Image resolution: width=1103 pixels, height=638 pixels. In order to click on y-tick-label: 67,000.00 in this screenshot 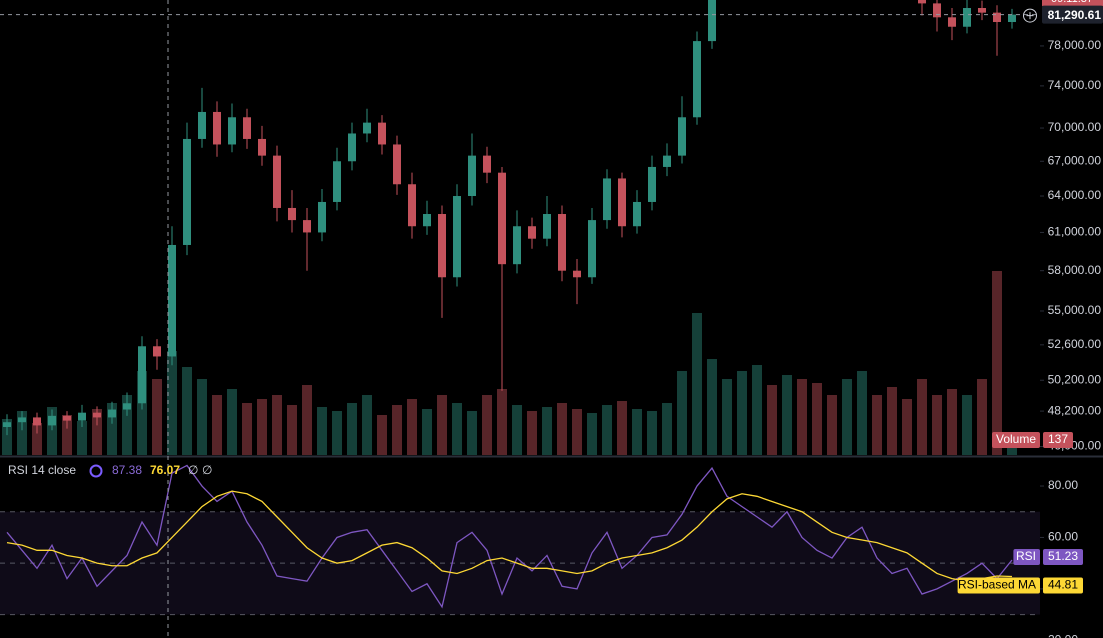, I will do `click(1075, 160)`.